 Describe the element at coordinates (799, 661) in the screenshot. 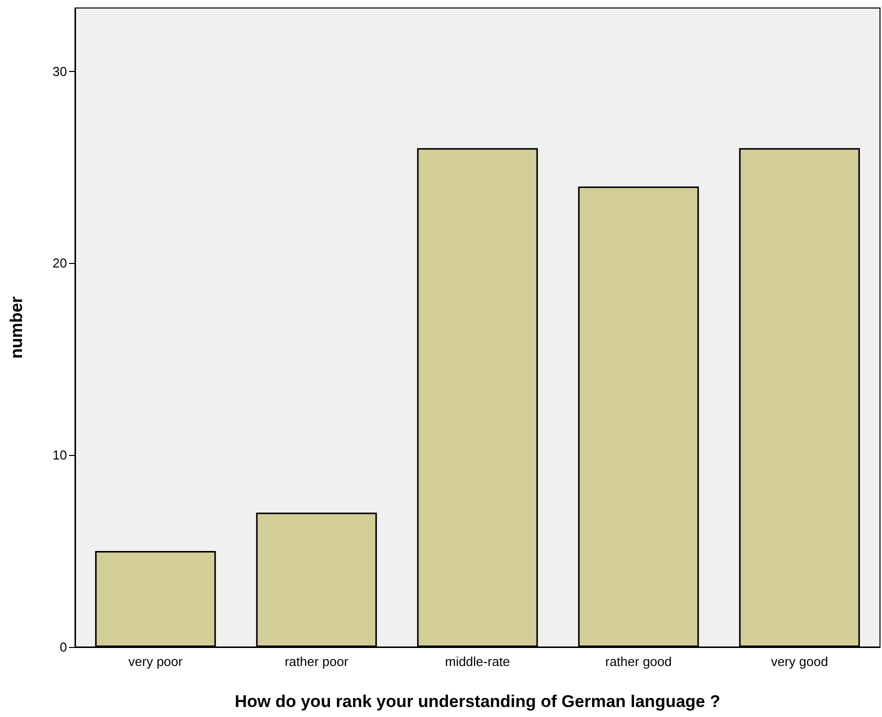

I see `x-tick-label: very good` at that location.